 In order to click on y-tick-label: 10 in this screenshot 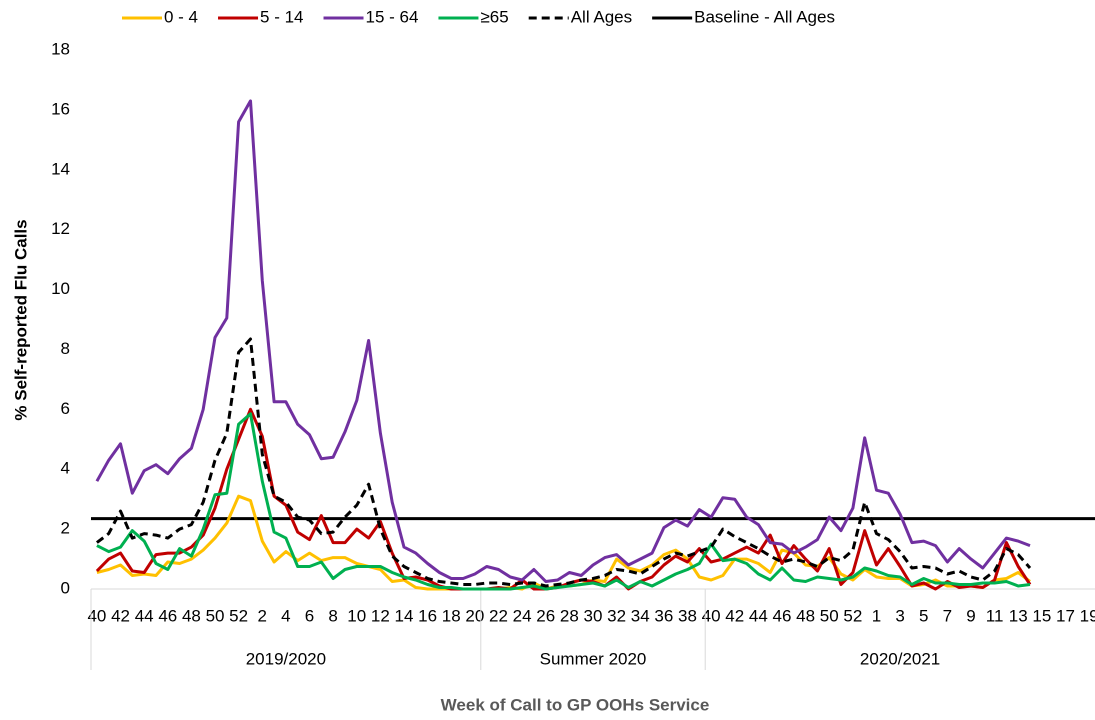, I will do `click(60, 288)`.